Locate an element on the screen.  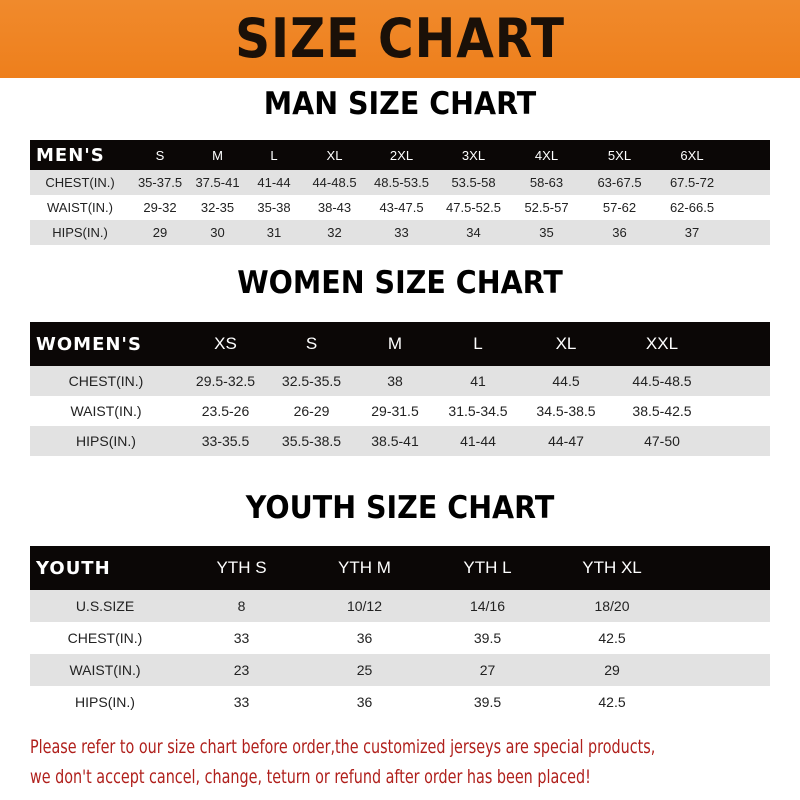
table-cell: YTH XL is located at coordinates (612, 567).